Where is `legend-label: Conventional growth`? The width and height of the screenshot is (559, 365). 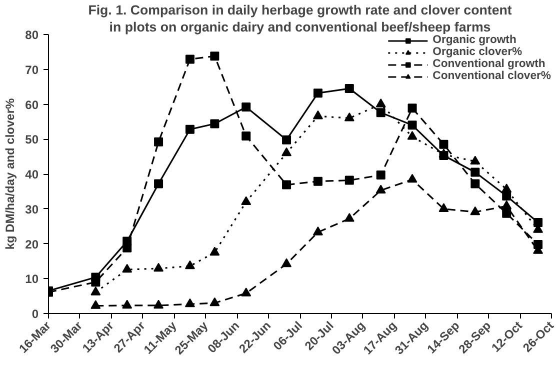
legend-label: Conventional growth is located at coordinates (489, 64).